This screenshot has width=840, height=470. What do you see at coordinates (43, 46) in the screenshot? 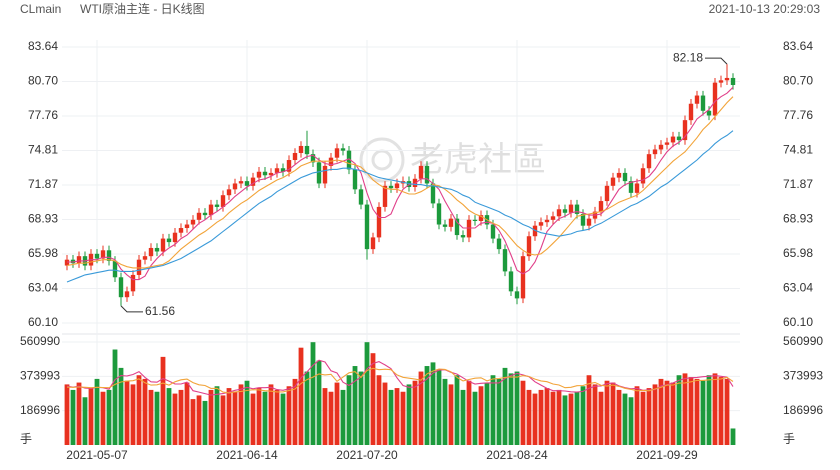
I see `y-tick-label: 83.64` at bounding box center [43, 46].